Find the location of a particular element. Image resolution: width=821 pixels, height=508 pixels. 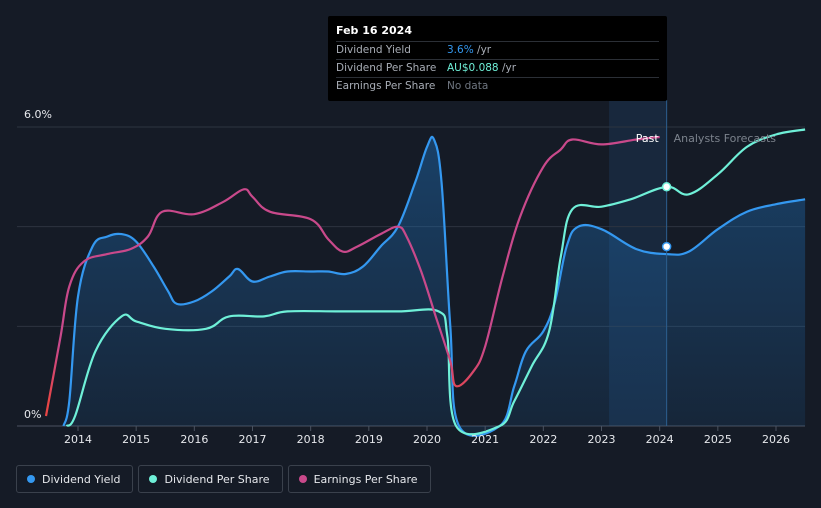

past-label: Past is located at coordinates (648, 138).